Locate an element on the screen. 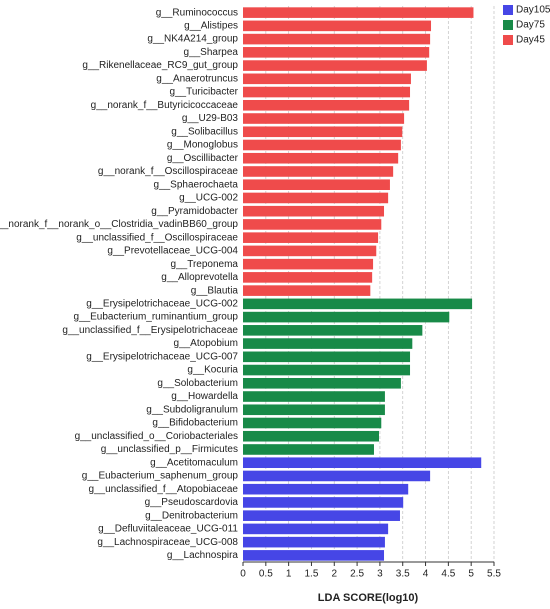 The width and height of the screenshot is (550, 609). category-label: g__Treponema is located at coordinates (205, 264).